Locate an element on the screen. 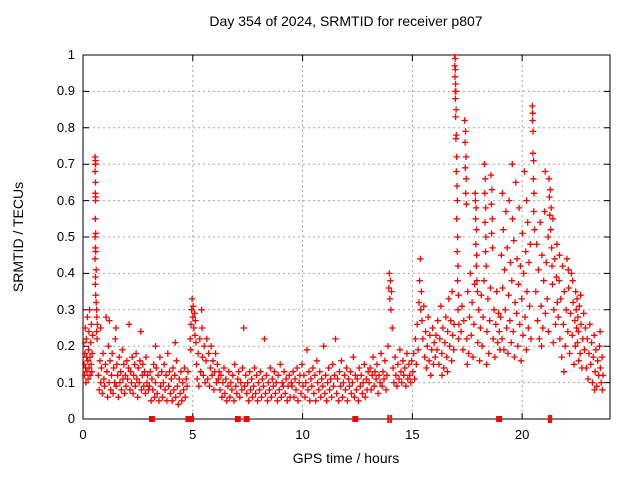 The height and width of the screenshot is (480, 640). x-tick-label: 0 is located at coordinates (83, 434).